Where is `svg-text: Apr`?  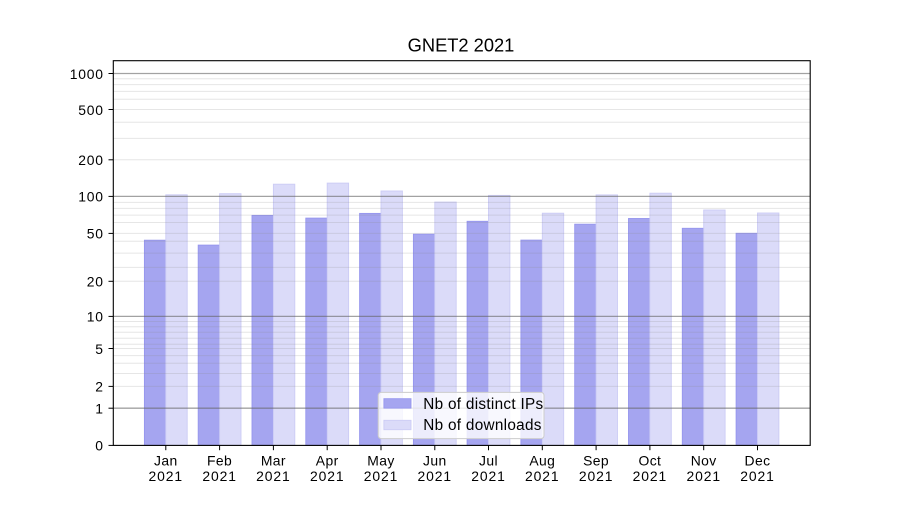 svg-text: Apr is located at coordinates (327, 461).